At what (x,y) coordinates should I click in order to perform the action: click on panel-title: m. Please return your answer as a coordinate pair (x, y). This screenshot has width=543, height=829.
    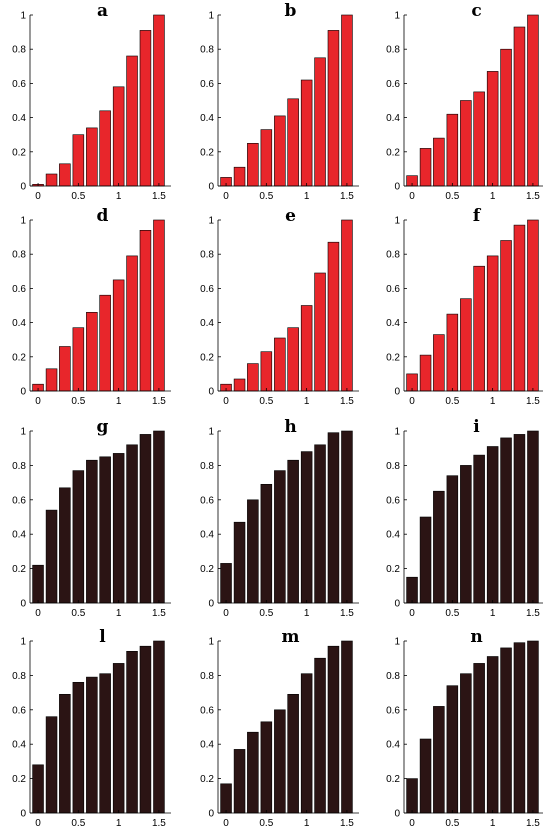
    Looking at the image, I should click on (291, 637).